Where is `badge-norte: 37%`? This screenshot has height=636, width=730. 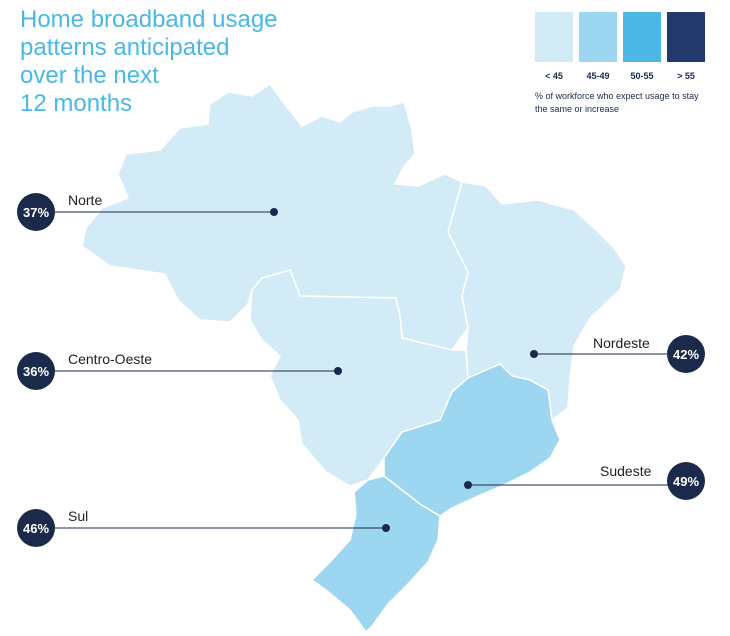 badge-norte: 37% is located at coordinates (36, 212).